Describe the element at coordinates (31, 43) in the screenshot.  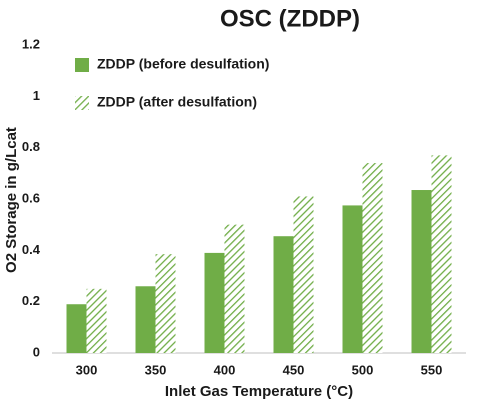
I see `y-tick-label: 1.2` at that location.